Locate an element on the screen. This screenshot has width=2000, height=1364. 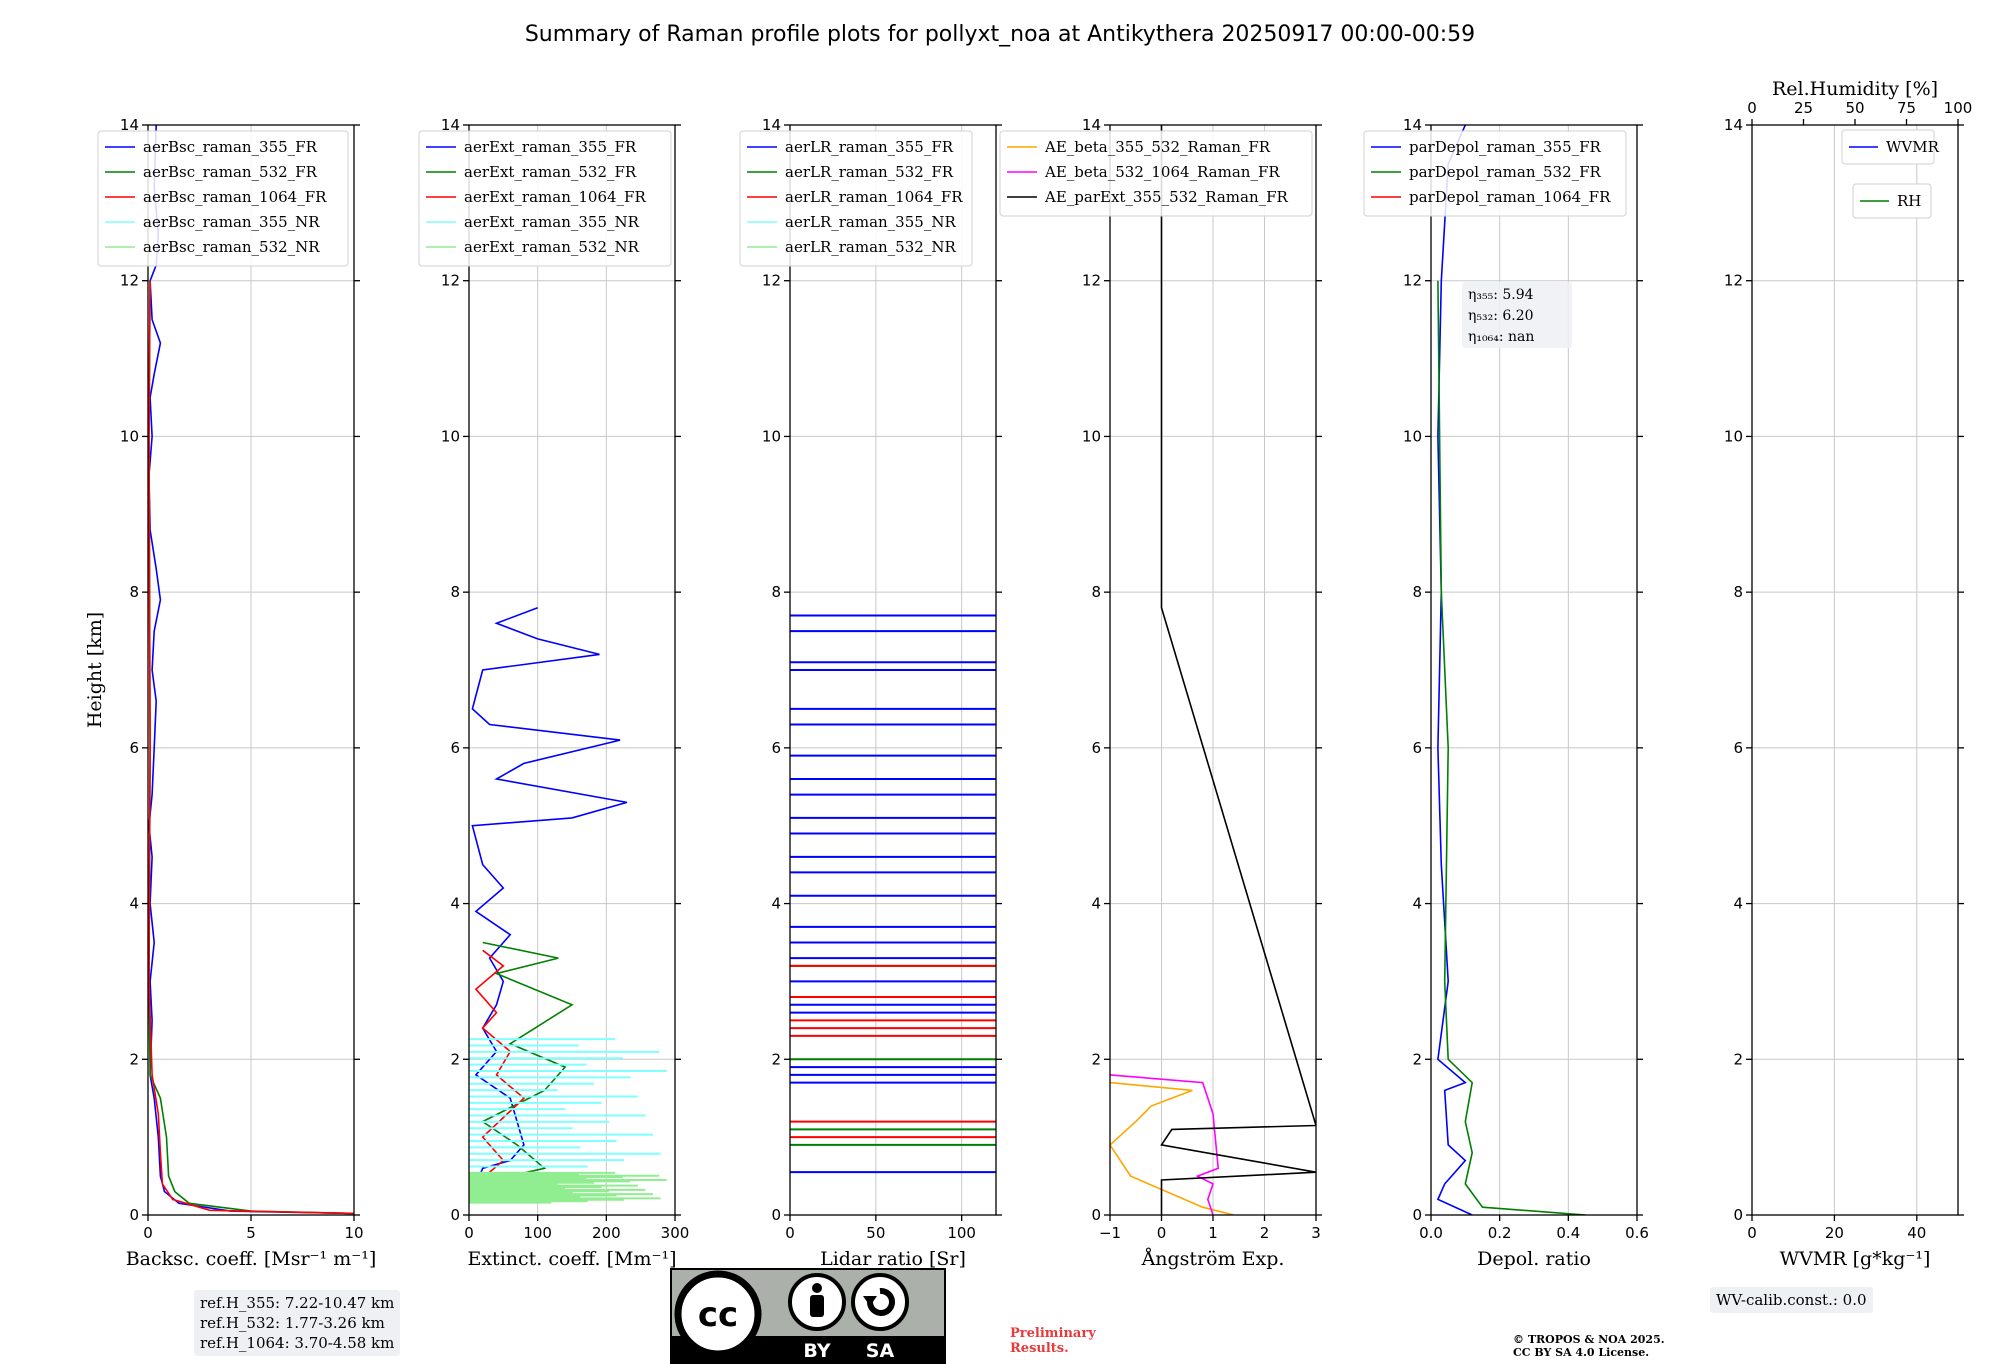
legend-entry: aerLR_raman_1064_FR is located at coordinates (874, 197).